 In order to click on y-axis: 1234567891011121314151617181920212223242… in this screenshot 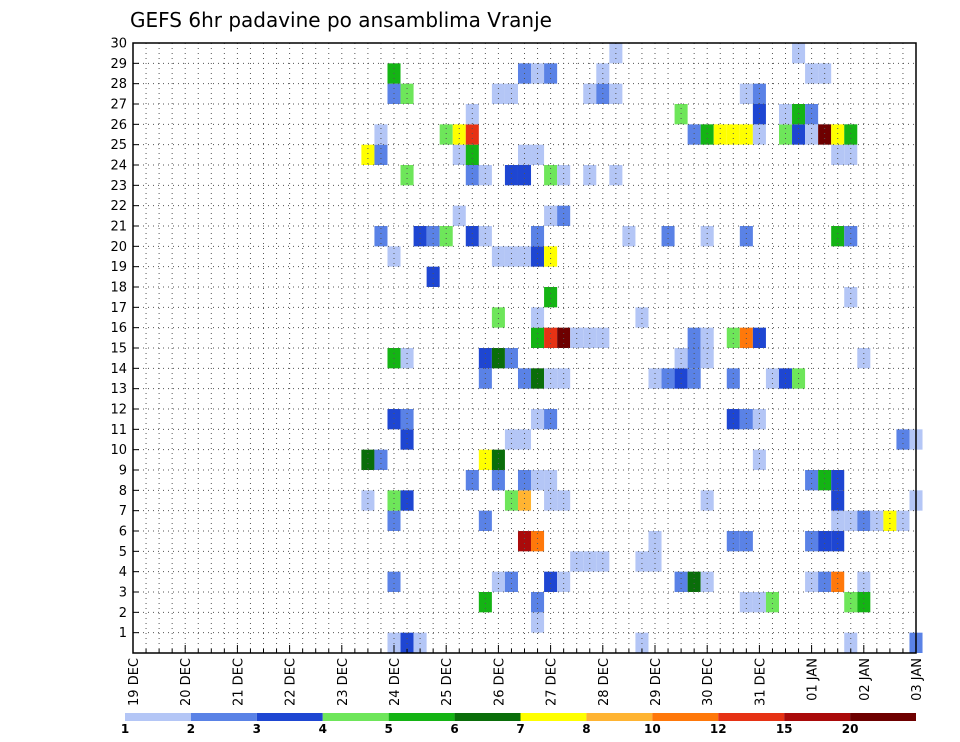, I will do `click(124, 339)`.